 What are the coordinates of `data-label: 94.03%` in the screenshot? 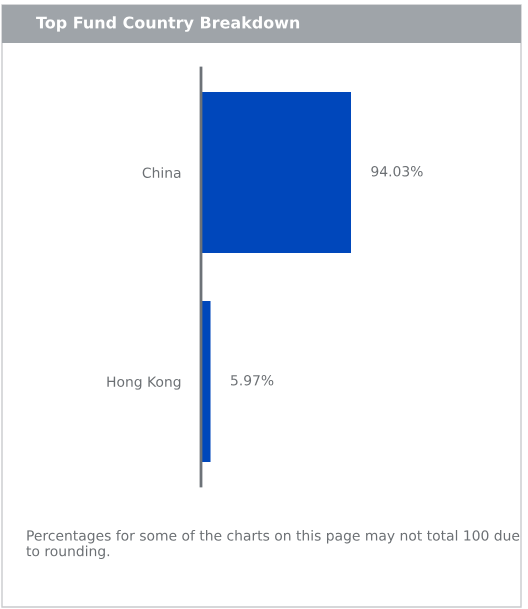 It's located at (397, 171).